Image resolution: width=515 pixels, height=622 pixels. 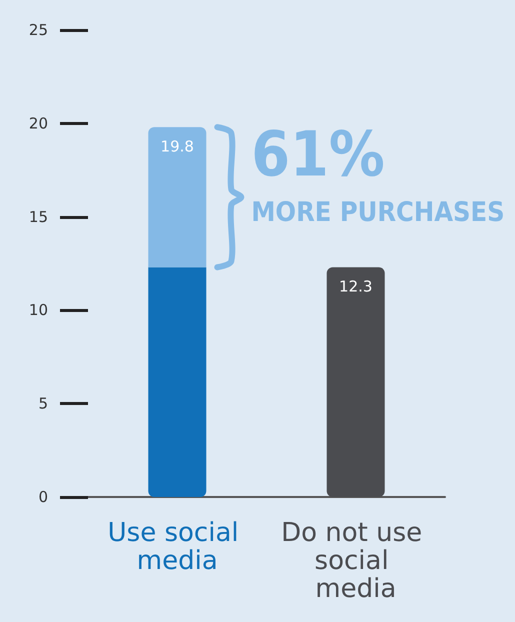 I want to click on y-tick-label: 10, so click(x=38, y=310).